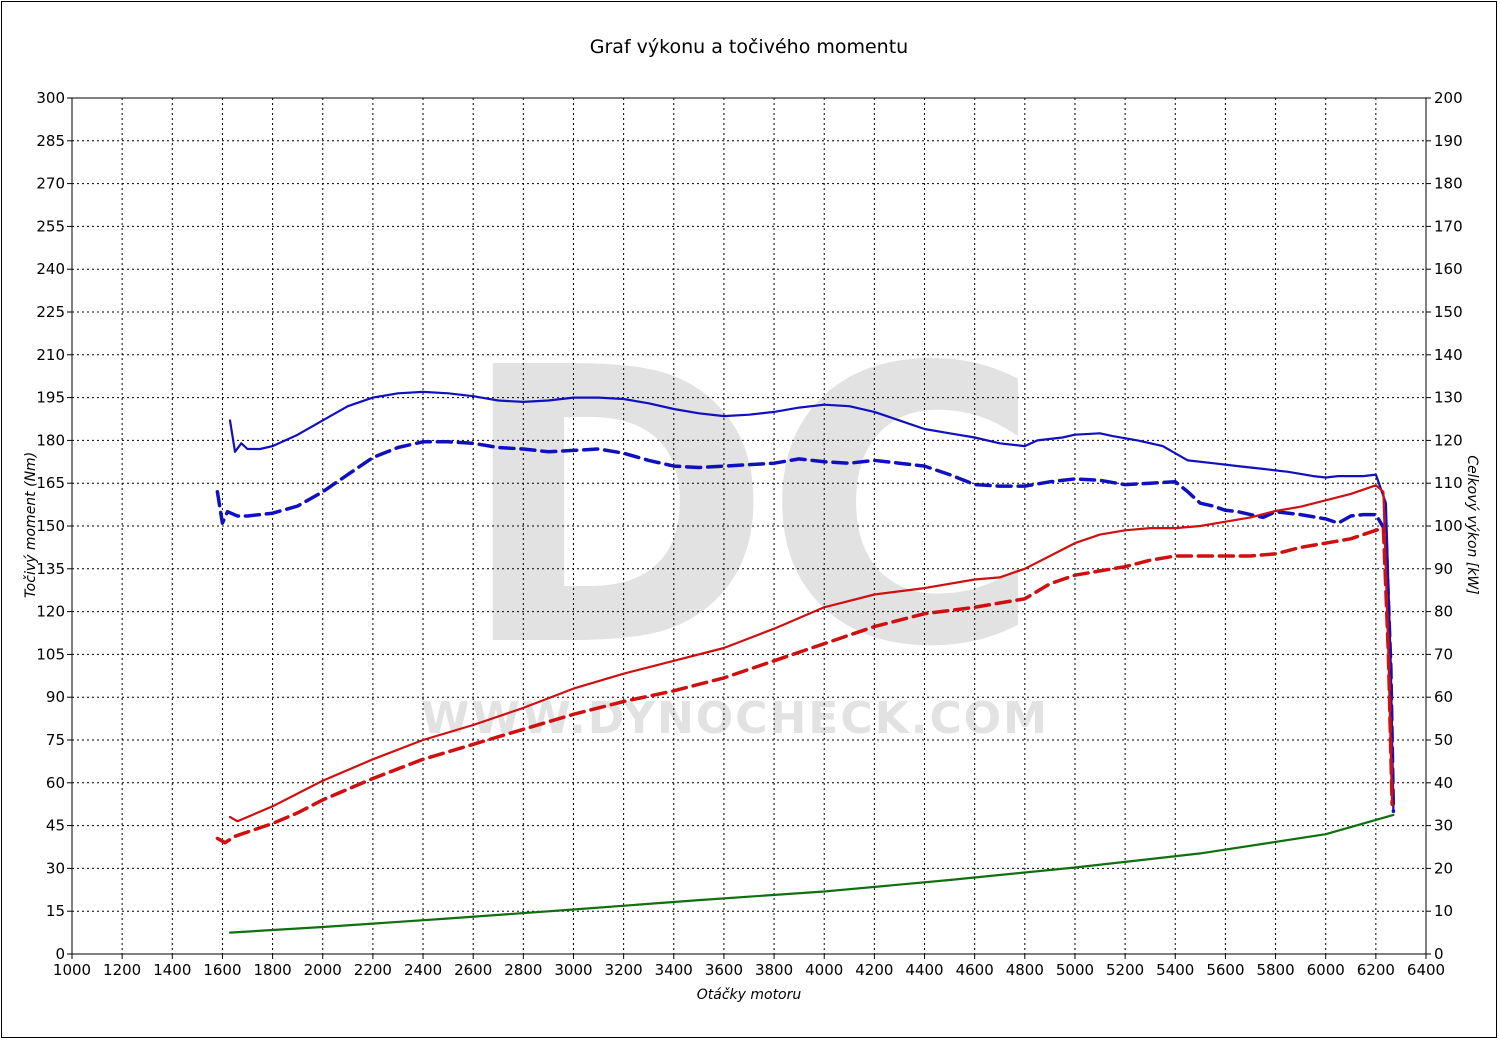 The height and width of the screenshot is (1041, 1500). I want to click on y-right-tick-label: 100, so click(1448, 526).